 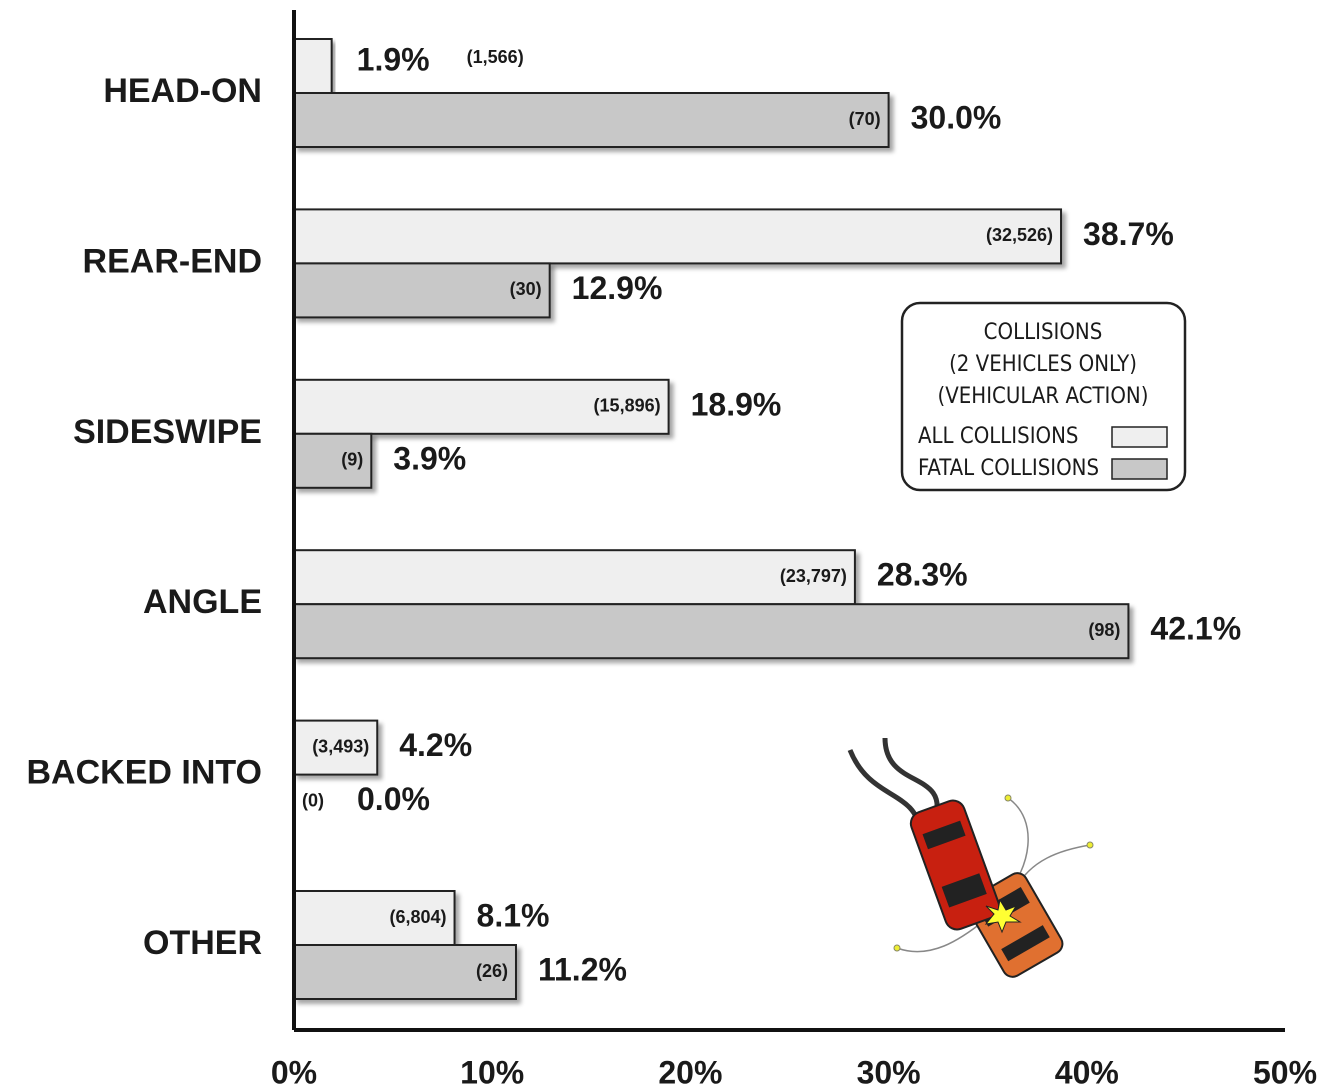 I want to click on count-label: (70), so click(x=865, y=119).